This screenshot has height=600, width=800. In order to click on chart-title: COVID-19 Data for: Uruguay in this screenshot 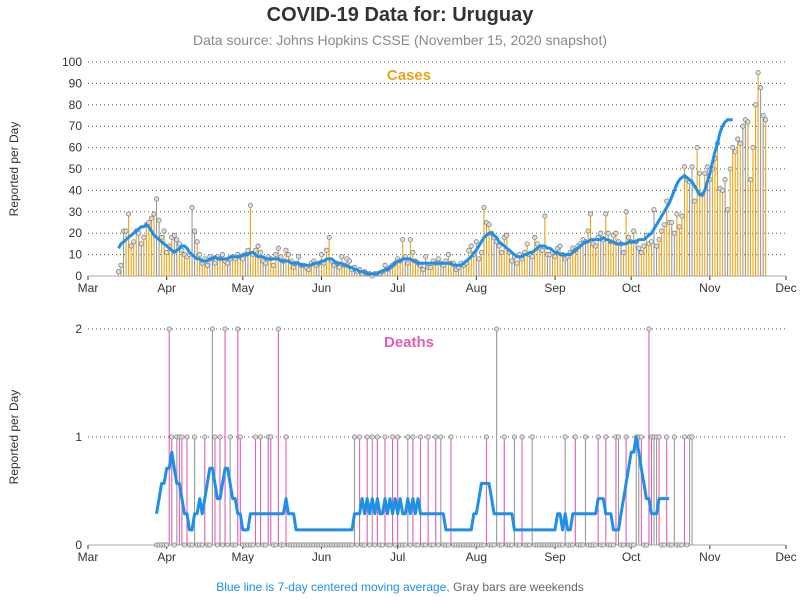, I will do `click(400, 15)`.